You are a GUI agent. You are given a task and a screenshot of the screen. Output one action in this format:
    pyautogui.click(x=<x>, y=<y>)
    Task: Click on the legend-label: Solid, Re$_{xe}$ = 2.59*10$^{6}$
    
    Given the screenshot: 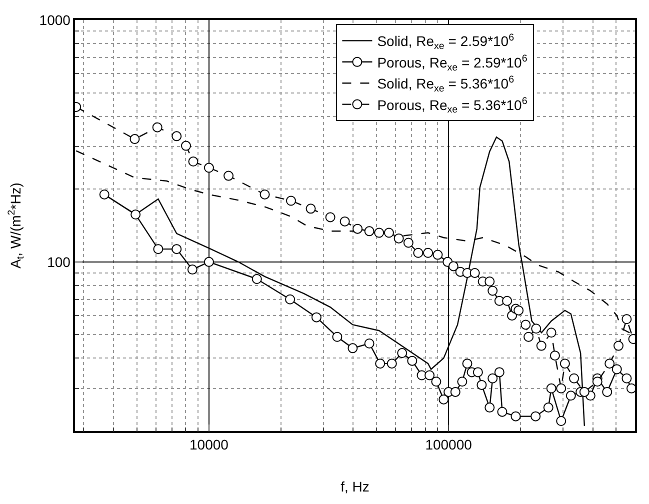 What is the action you would take?
    pyautogui.click(x=446, y=42)
    